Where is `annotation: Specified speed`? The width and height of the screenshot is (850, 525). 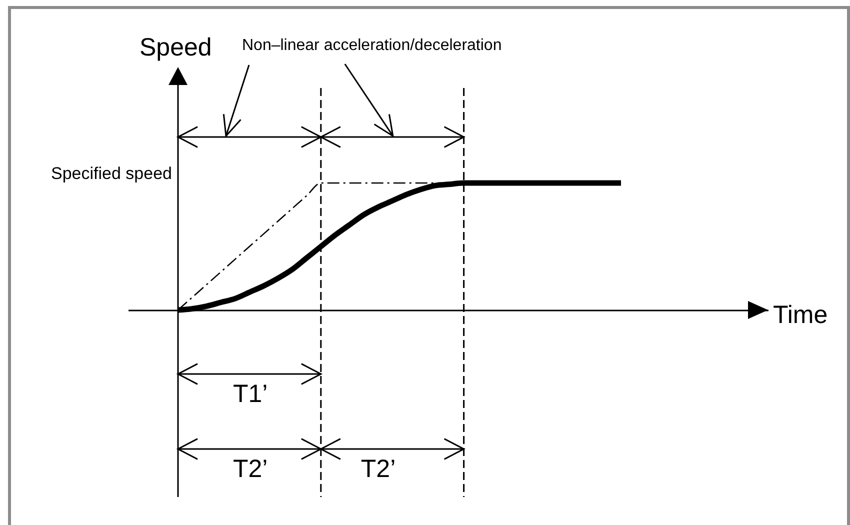
annotation: Specified speed is located at coordinates (111, 173).